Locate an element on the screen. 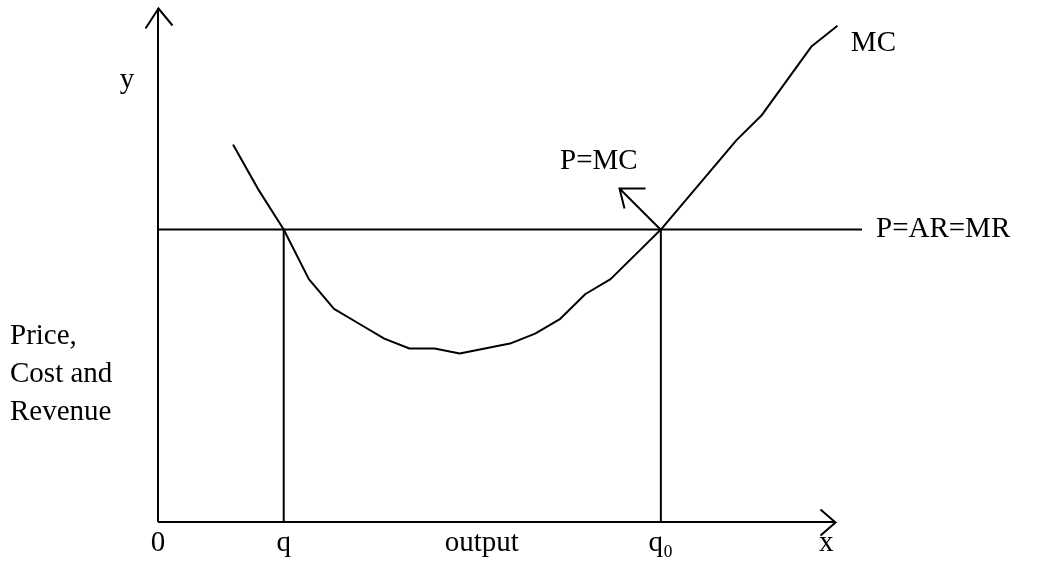 The width and height of the screenshot is (1053, 572). x-tick-label: q is located at coordinates (283, 541).